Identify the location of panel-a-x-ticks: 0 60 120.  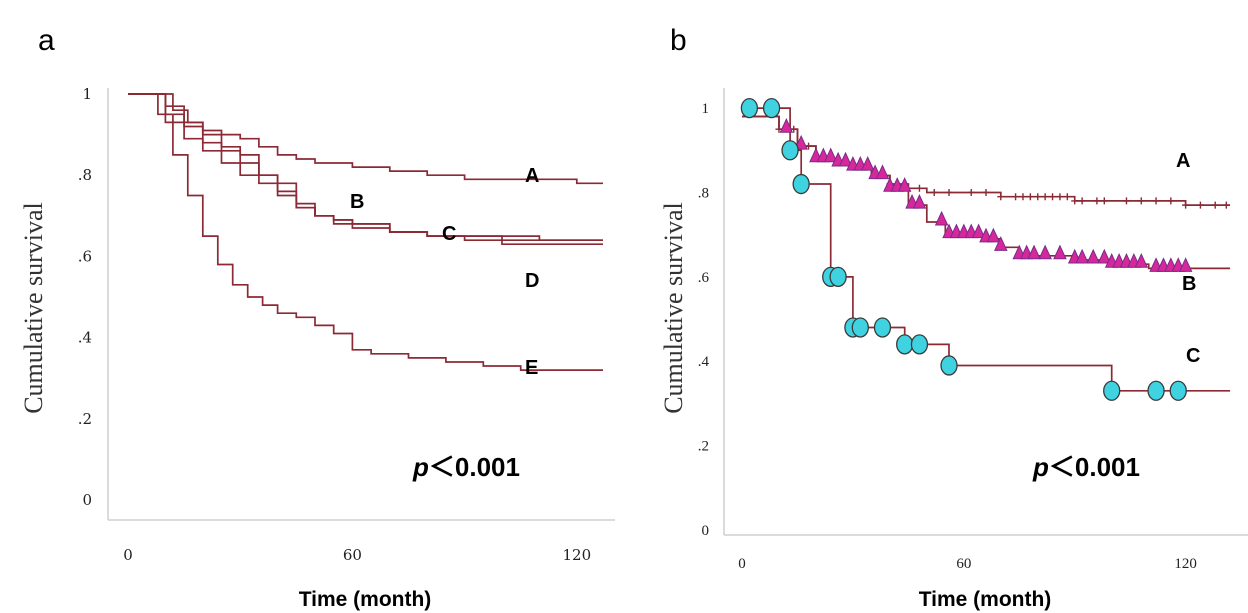
(357, 555).